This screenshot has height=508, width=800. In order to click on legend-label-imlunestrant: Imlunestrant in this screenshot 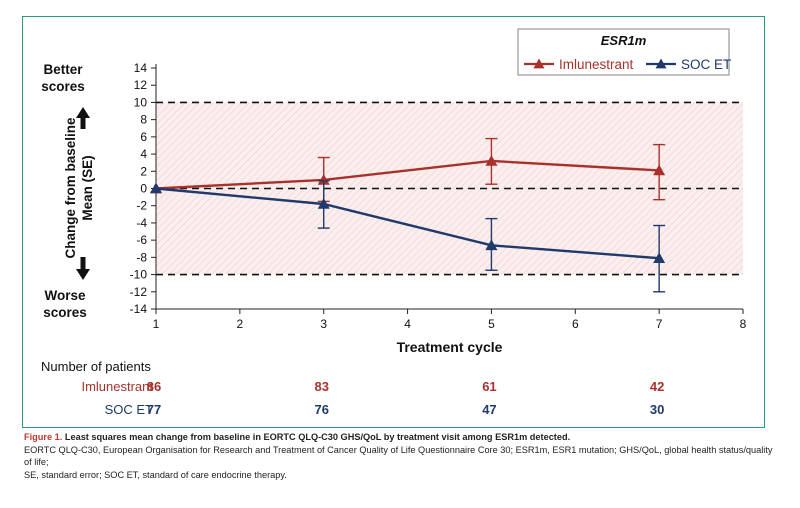, I will do `click(596, 64)`.